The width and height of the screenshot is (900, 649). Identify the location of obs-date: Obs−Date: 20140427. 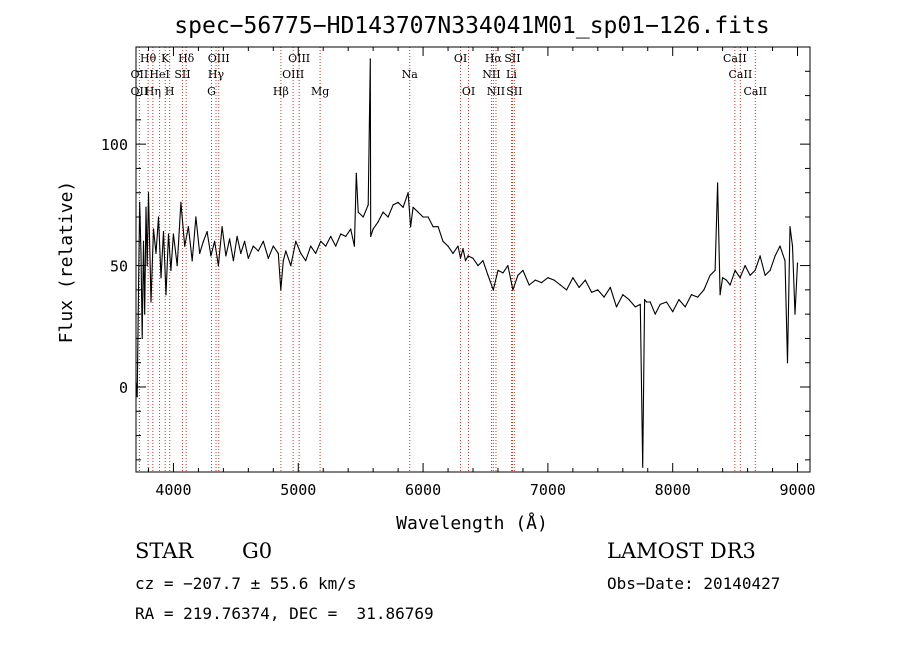
(694, 583).